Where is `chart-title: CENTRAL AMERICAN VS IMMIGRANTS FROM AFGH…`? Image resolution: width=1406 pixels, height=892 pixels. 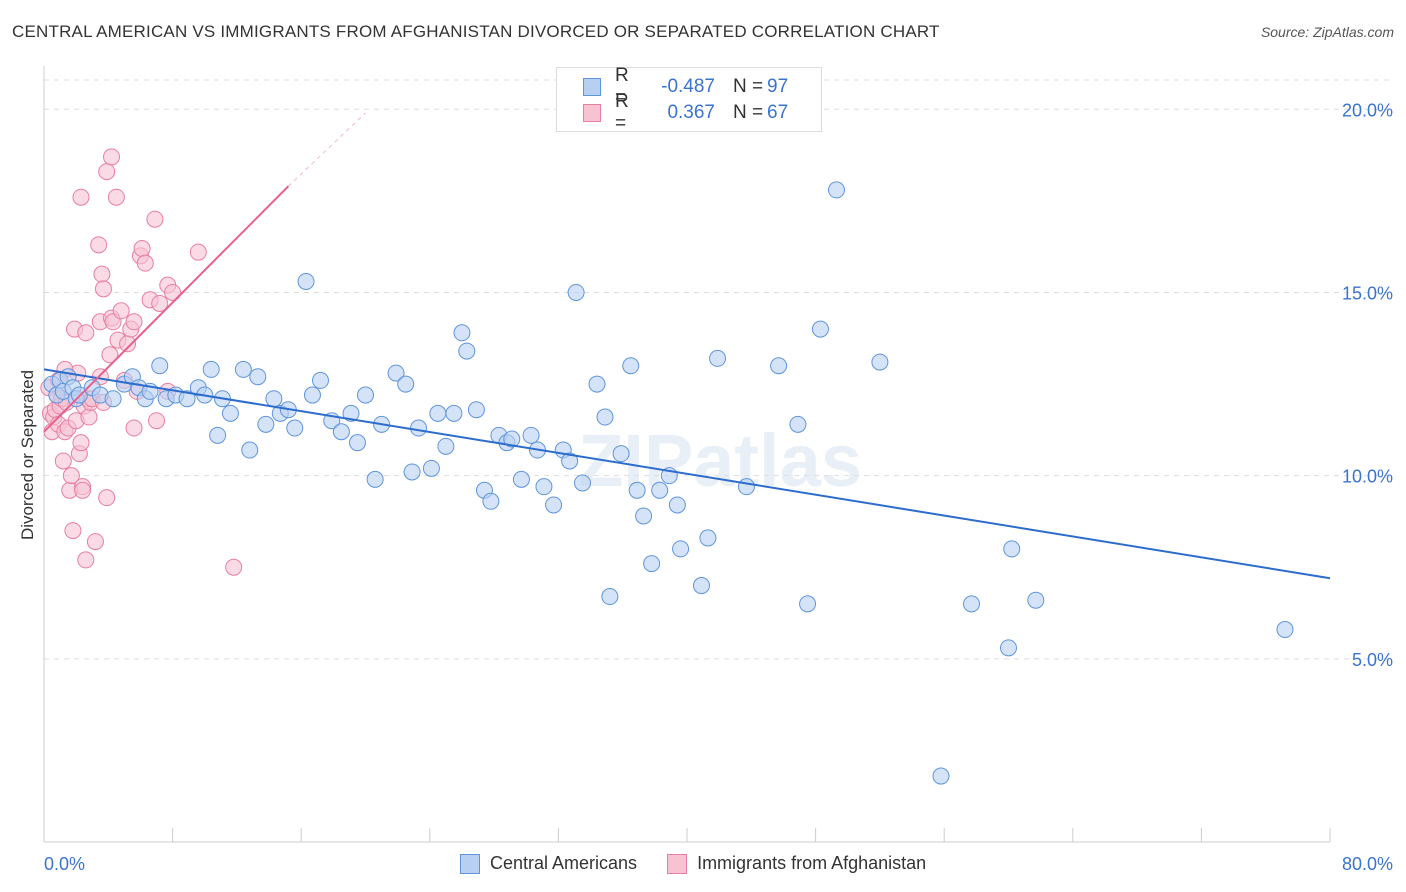
chart-title: CENTRAL AMERICAN VS IMMIGRANTS FROM AFGH… is located at coordinates (476, 31).